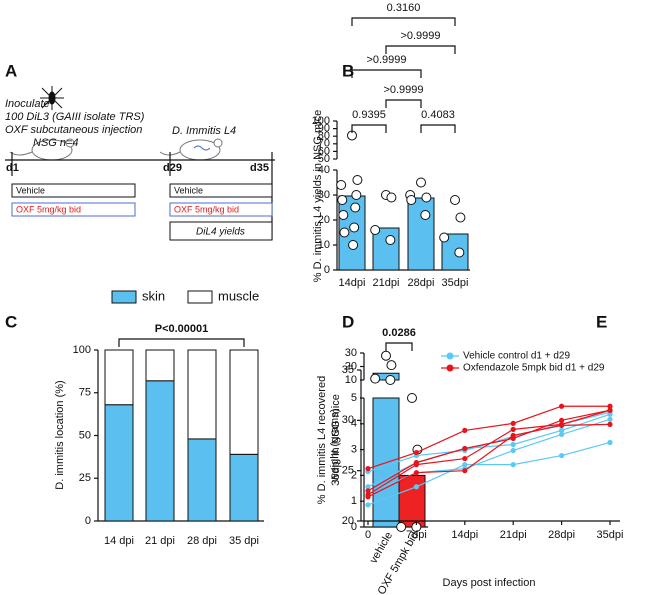 Image resolution: width=661 pixels, height=595 pixels. I want to click on panel-label: D, so click(348, 321).